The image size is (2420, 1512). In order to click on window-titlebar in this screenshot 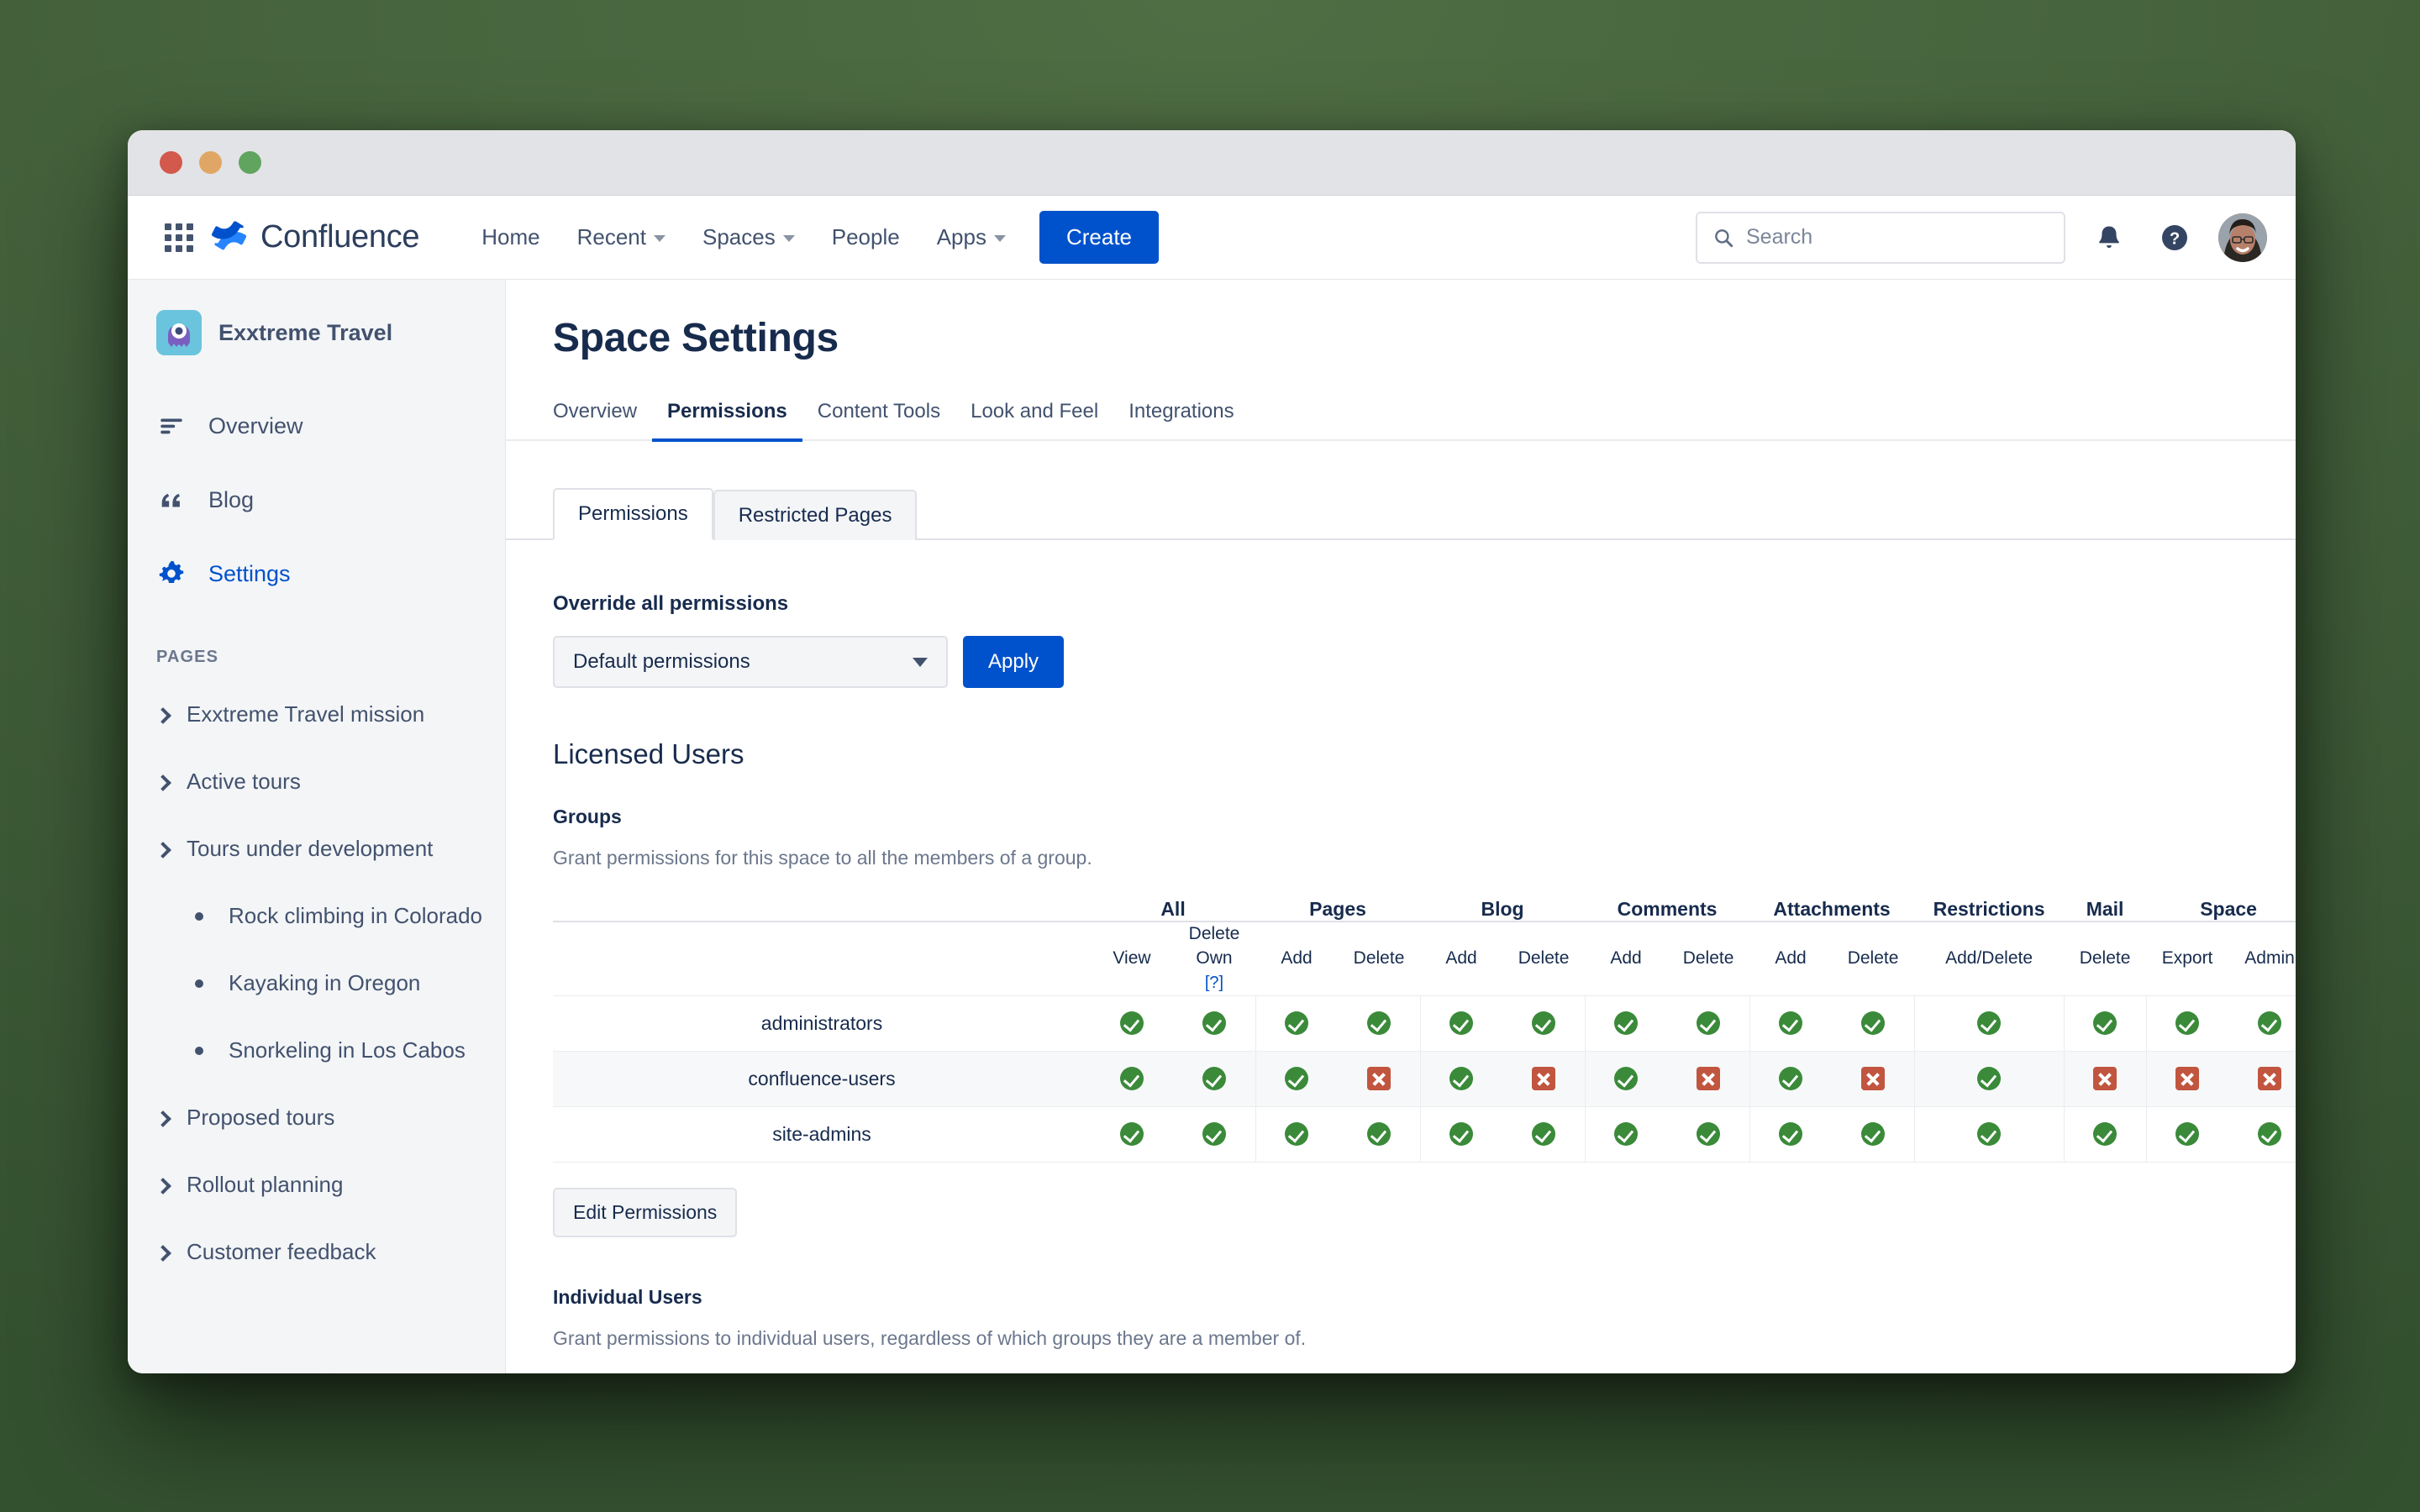, I will do `click(1212, 163)`.